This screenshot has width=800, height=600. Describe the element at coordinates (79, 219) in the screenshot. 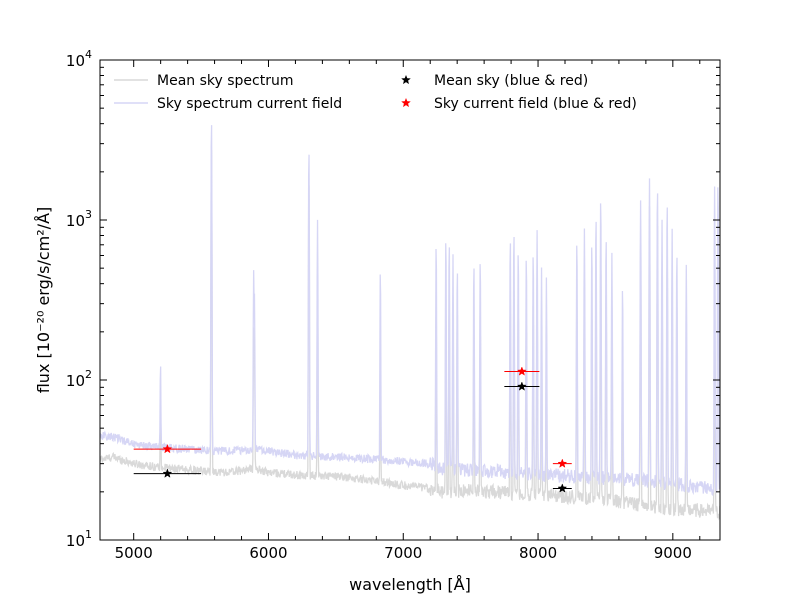

I see `y-tick-label-1000: 10³` at that location.